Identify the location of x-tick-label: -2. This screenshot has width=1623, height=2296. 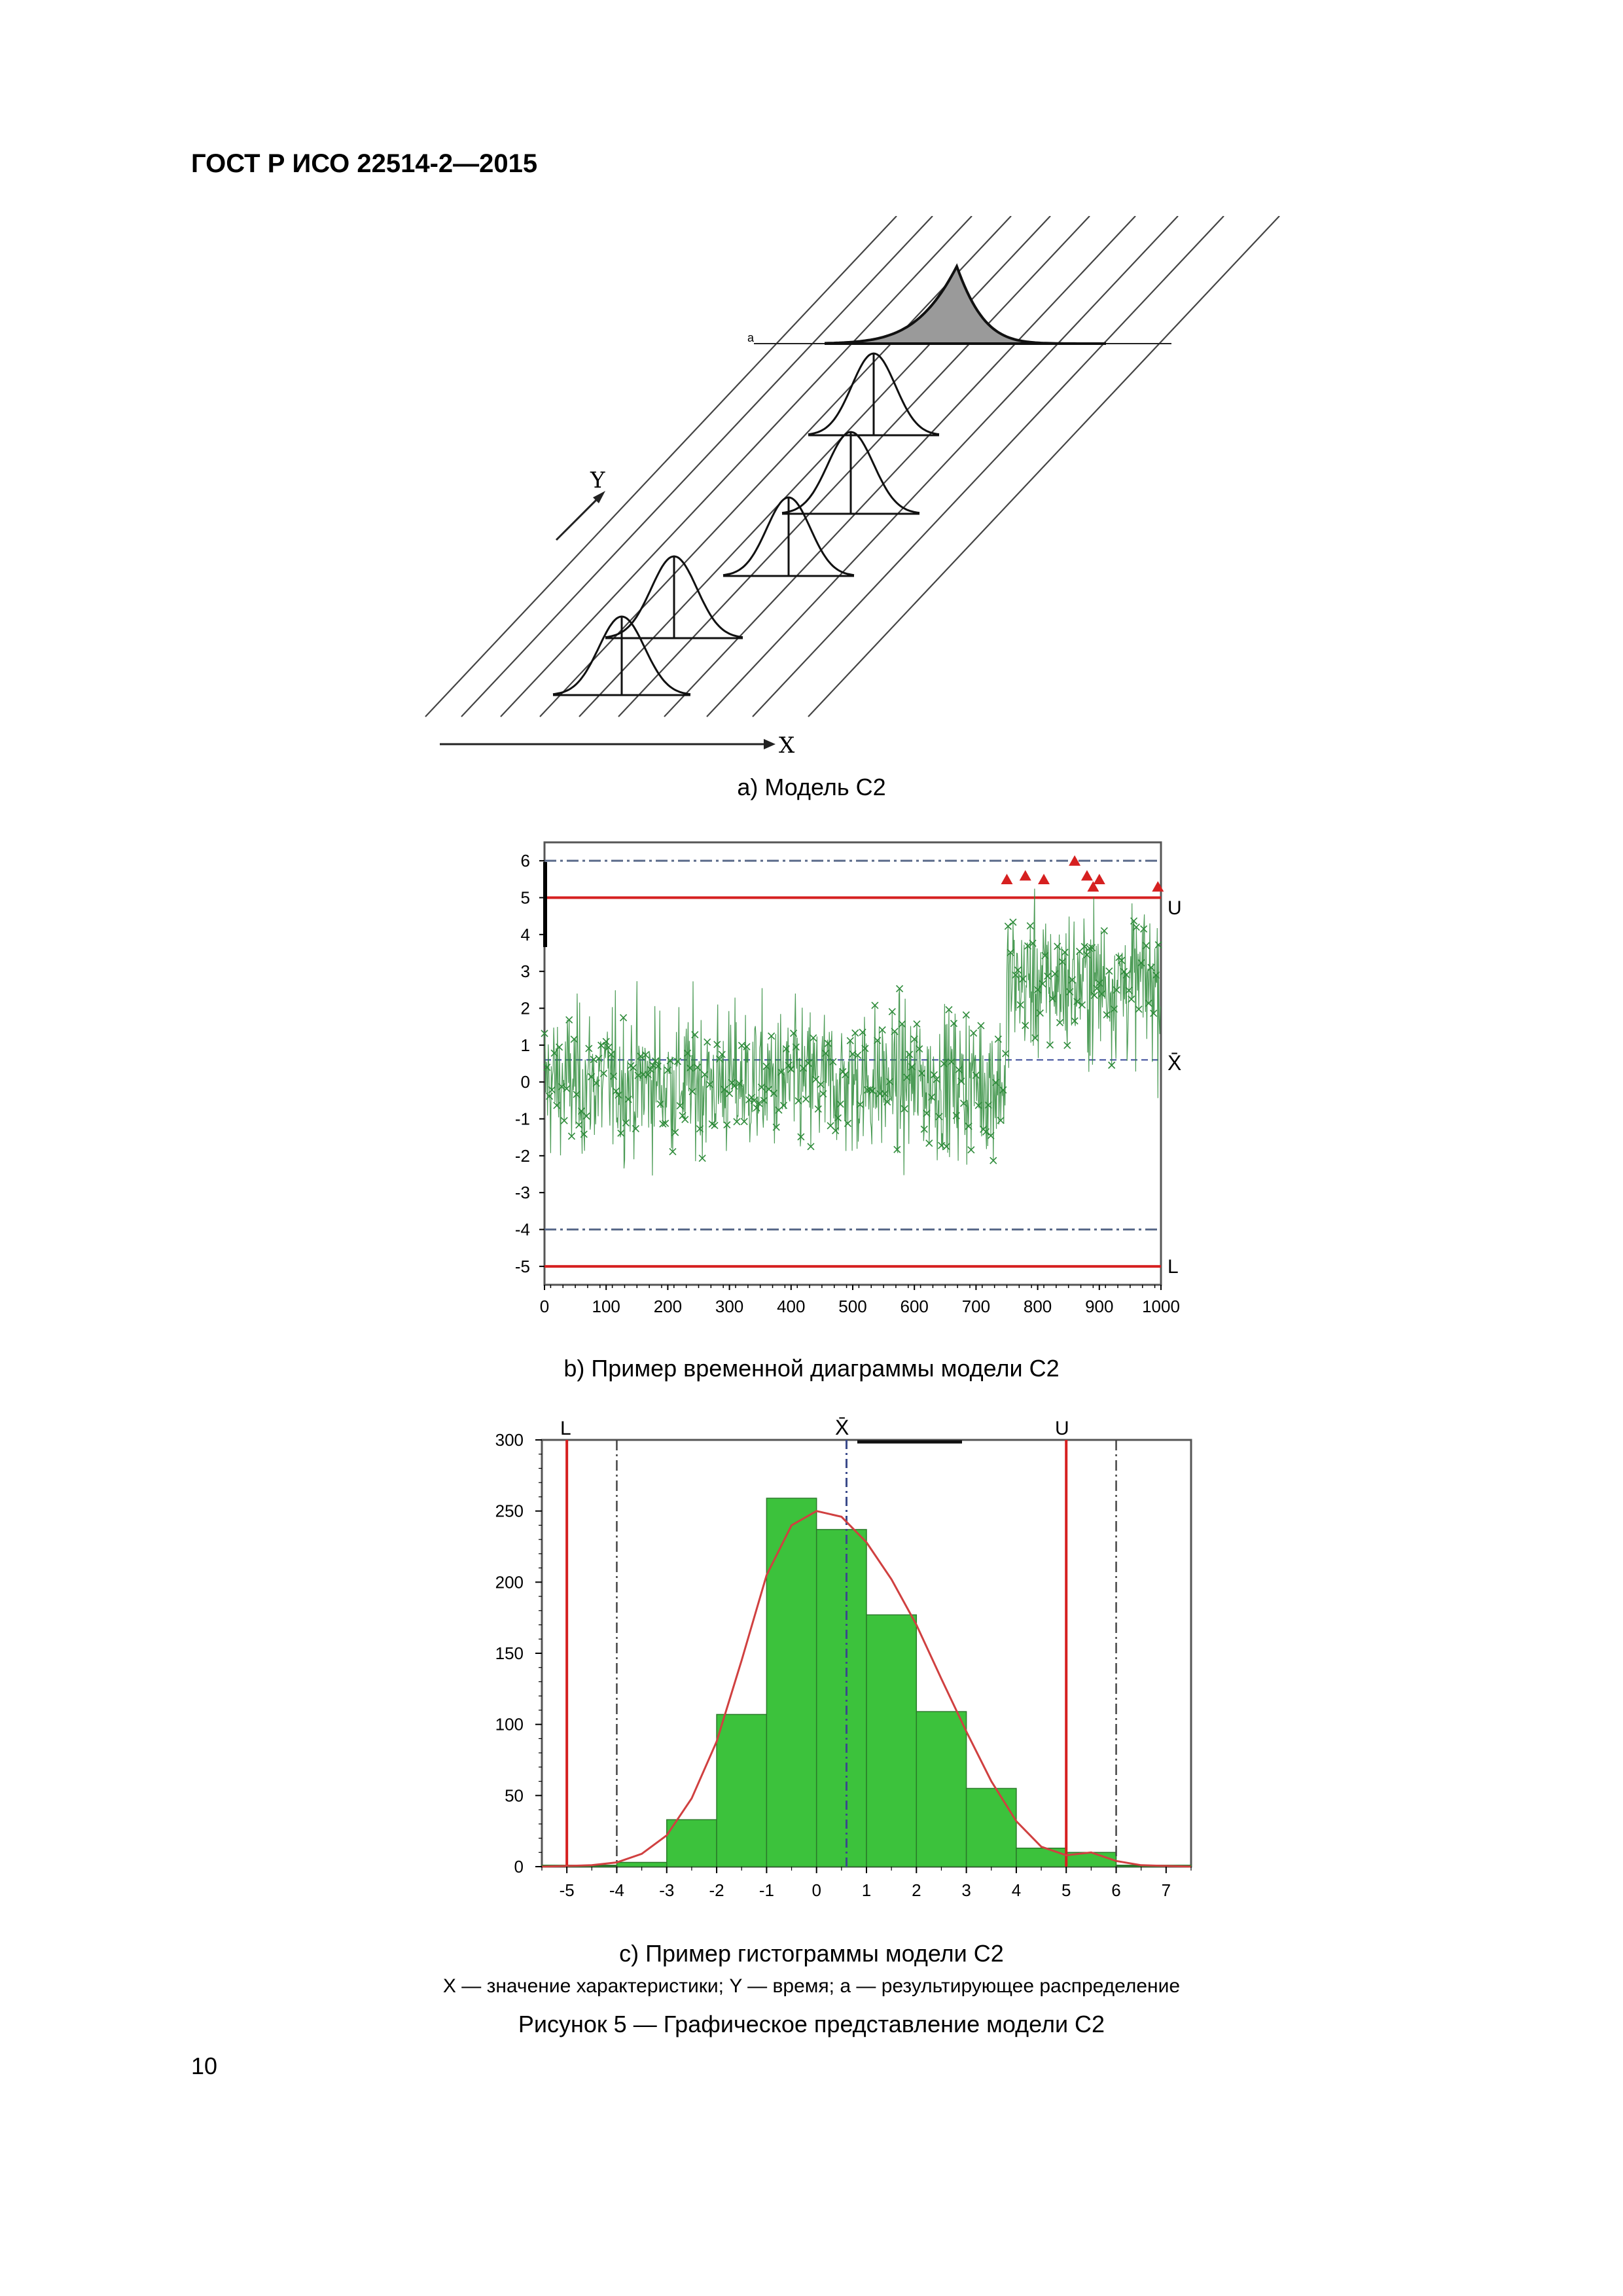
(716, 1890).